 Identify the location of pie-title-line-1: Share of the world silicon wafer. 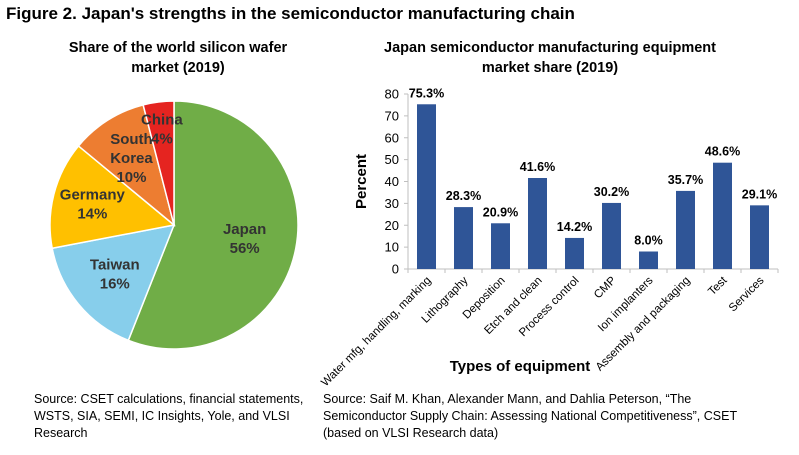
(178, 48).